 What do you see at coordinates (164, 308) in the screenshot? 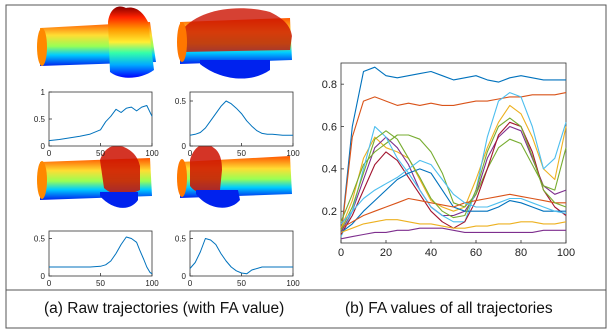
I see `caption-a: (a) Raw trajectories (with FA value)` at bounding box center [164, 308].